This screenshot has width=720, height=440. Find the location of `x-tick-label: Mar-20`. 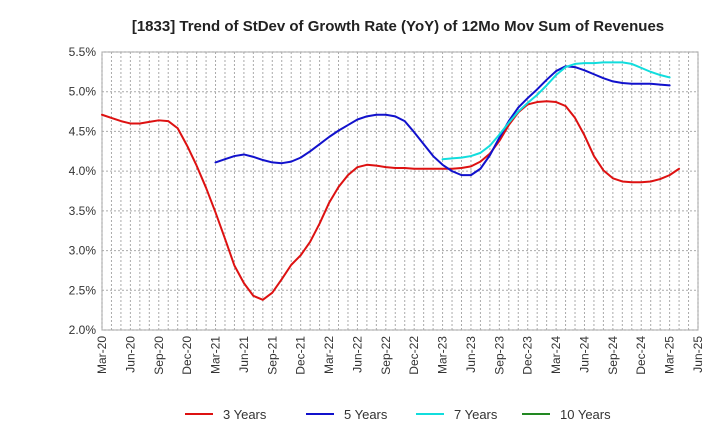

x-tick-label: Mar-20 is located at coordinates (102, 355).